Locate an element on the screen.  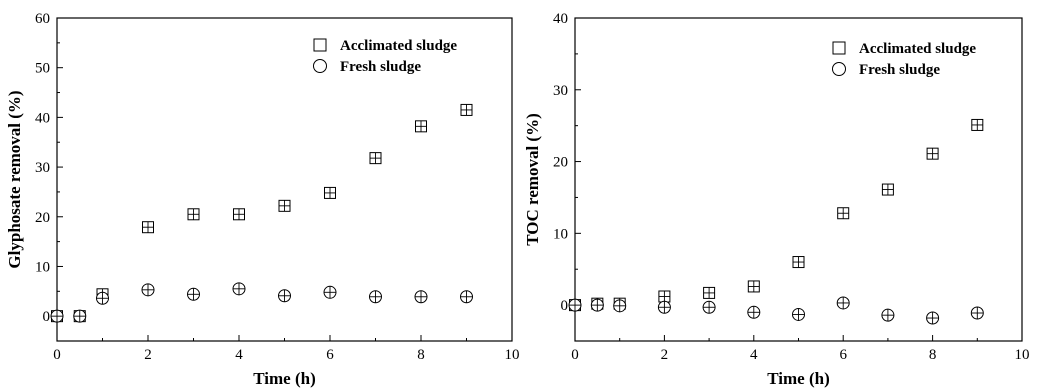
y-tick-label: 60 is located at coordinates (42, 19).